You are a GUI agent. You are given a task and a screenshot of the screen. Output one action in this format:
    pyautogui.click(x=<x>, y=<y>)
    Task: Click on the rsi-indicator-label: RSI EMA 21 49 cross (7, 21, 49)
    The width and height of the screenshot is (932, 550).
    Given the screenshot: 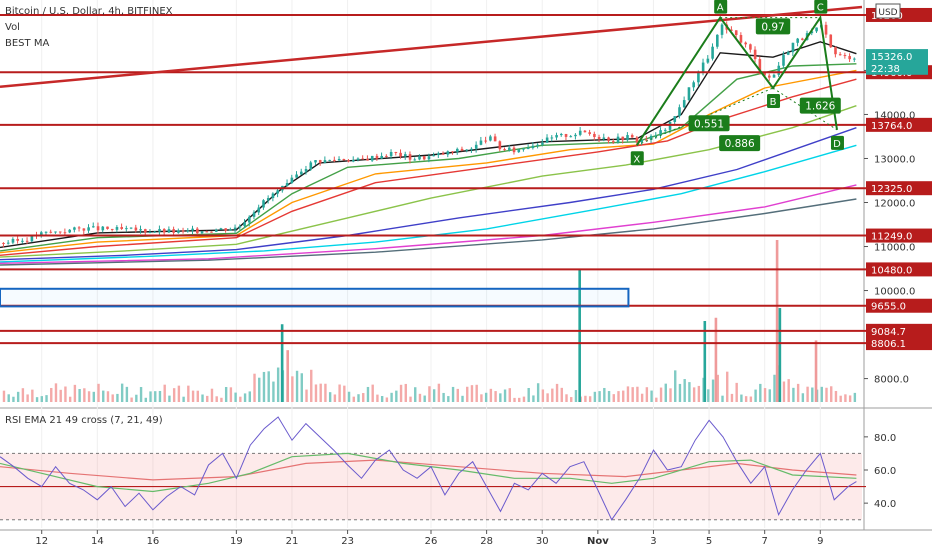 What is the action you would take?
    pyautogui.click(x=84, y=420)
    